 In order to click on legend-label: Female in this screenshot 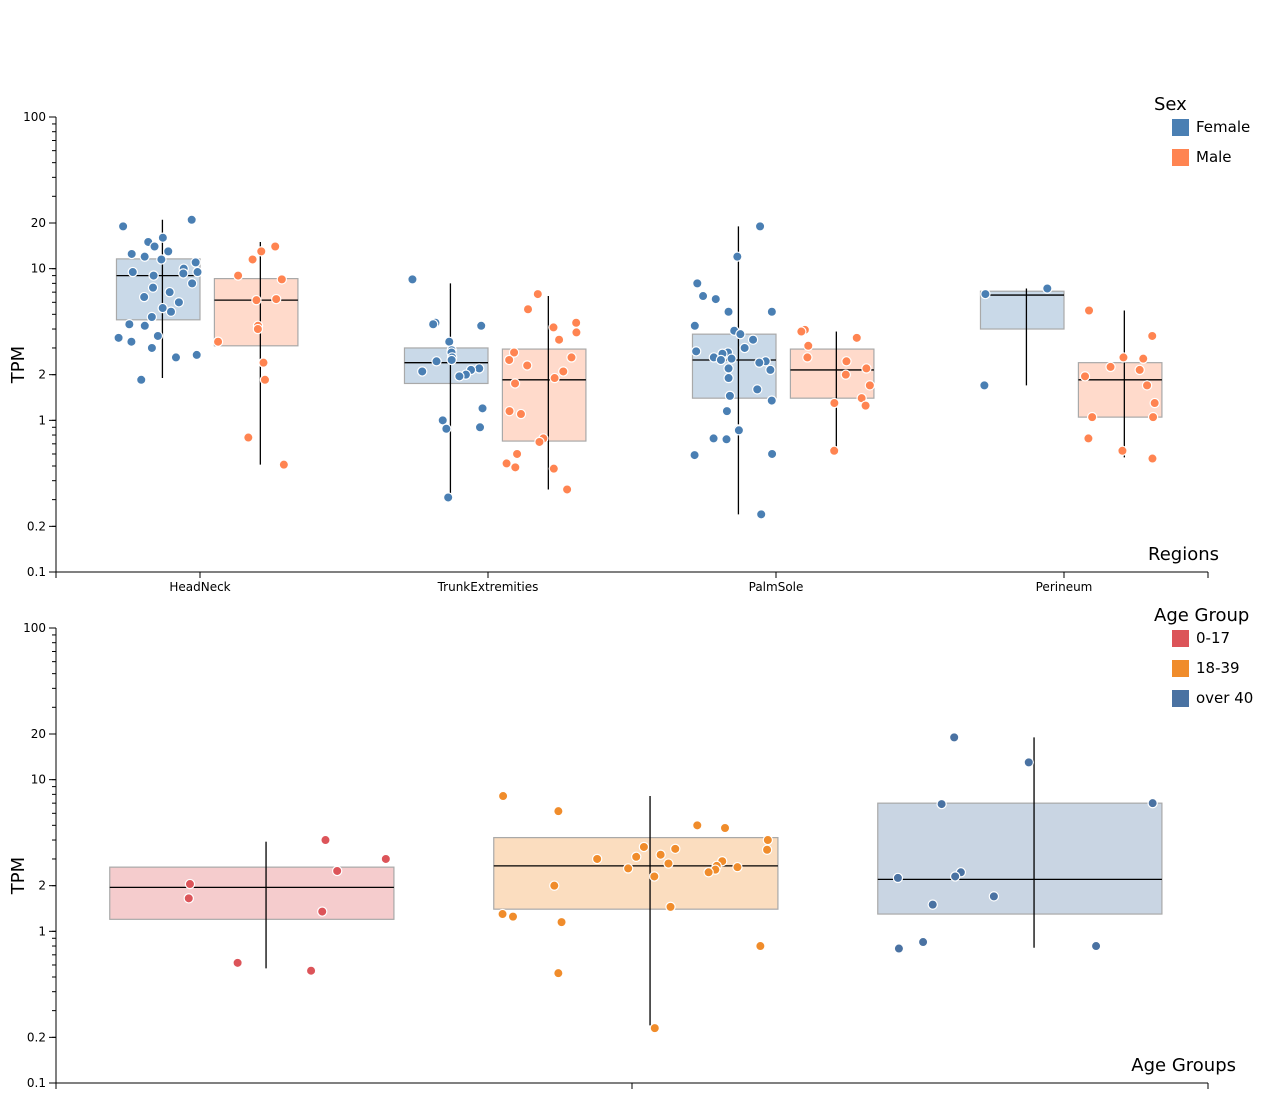, I will do `click(1223, 127)`.